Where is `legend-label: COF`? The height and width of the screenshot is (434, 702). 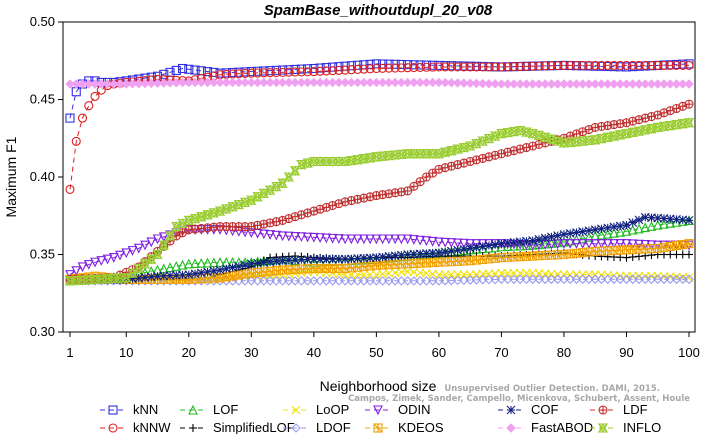
legend-label: COF is located at coordinates (545, 409).